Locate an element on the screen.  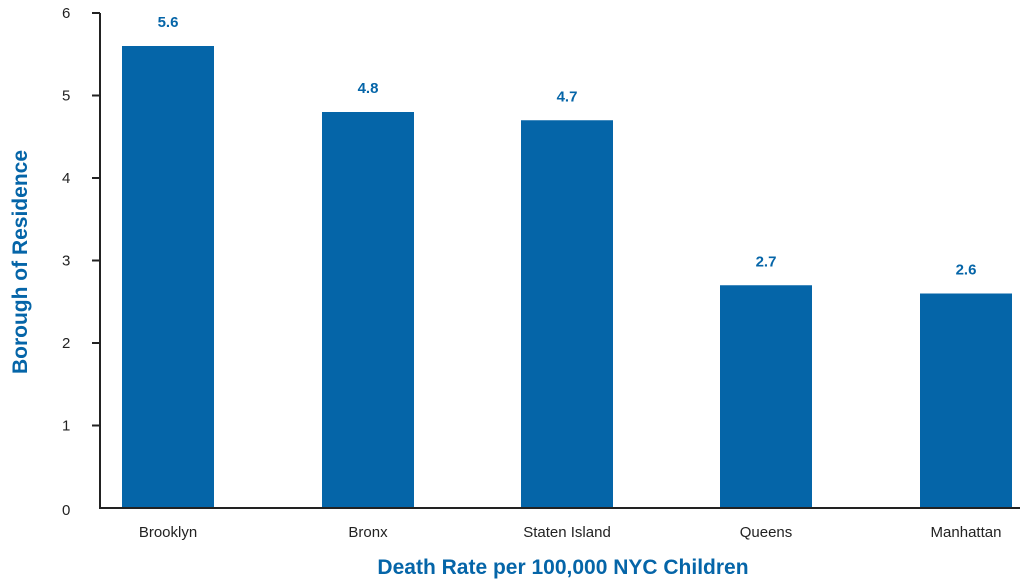
category-label: Queens is located at coordinates (766, 532).